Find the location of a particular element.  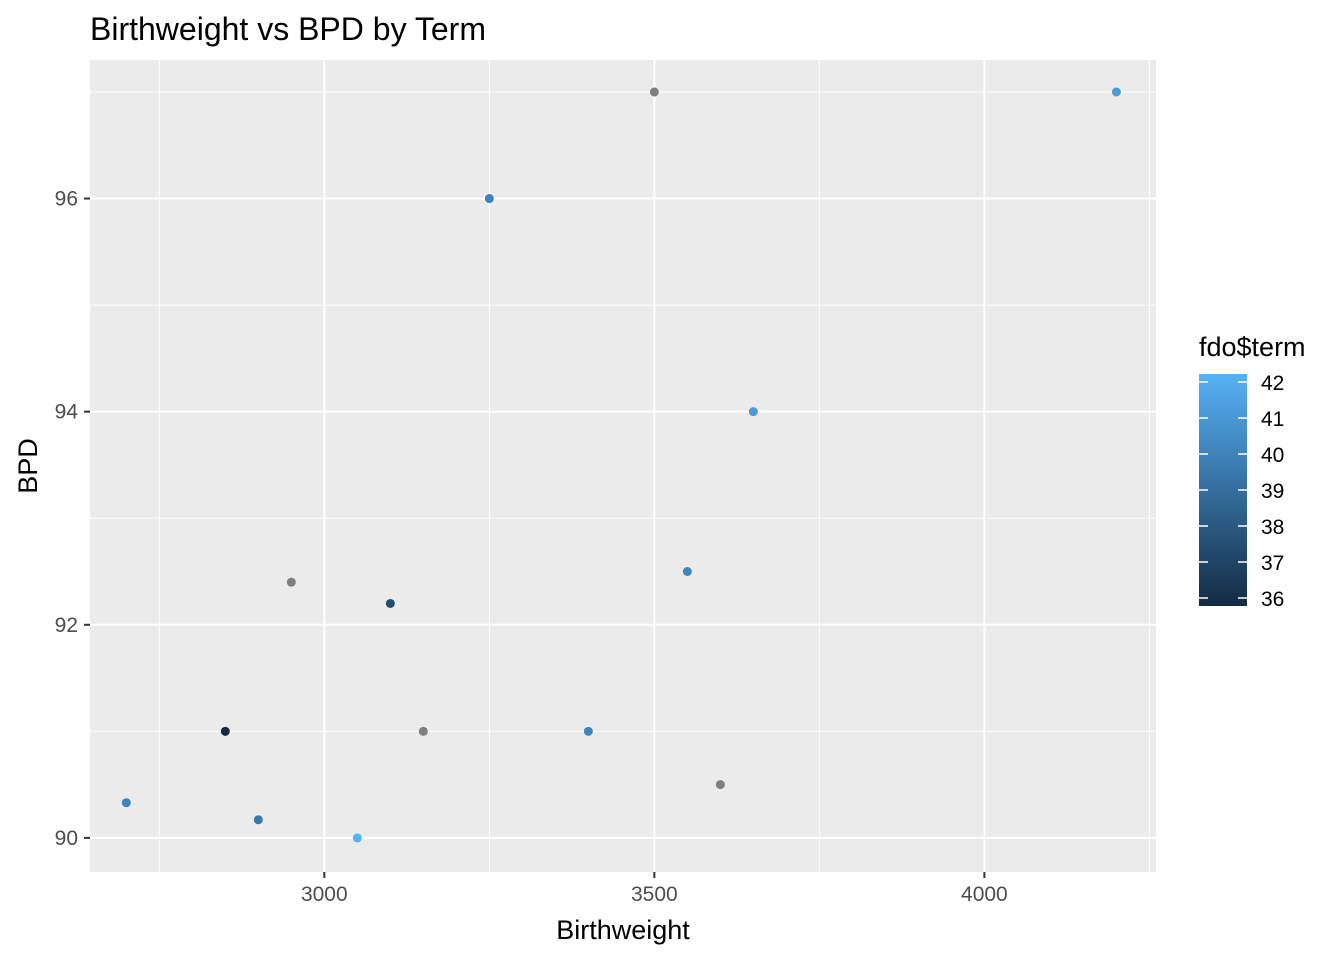

y-tick-label: 90 is located at coordinates (66, 838).